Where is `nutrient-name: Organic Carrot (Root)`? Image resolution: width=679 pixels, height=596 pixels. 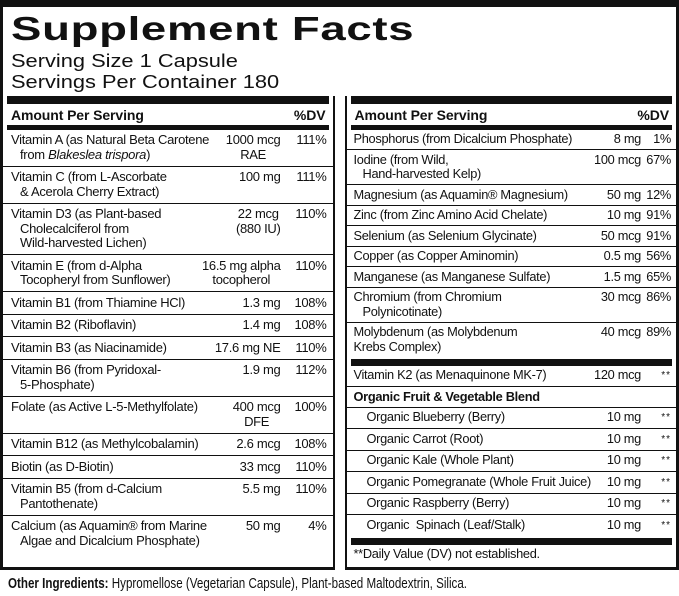
nutrient-name: Organic Carrot (Root) is located at coordinates (425, 438).